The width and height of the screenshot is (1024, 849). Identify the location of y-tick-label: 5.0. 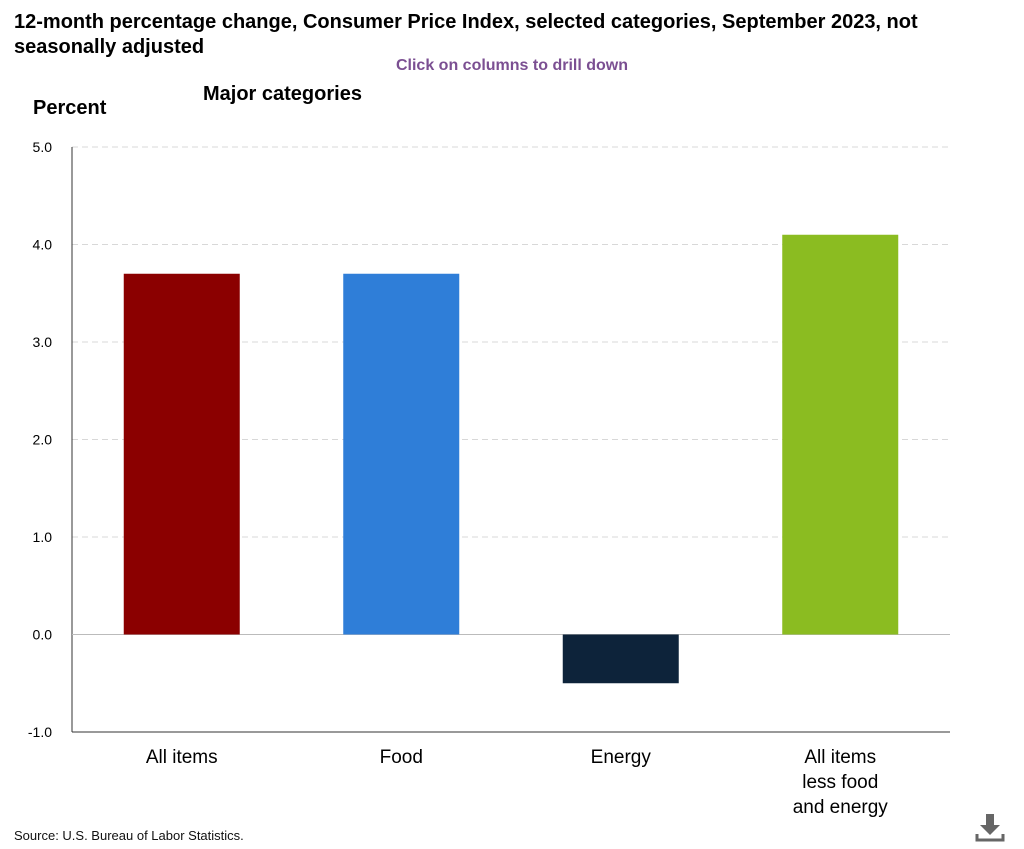
(43, 147).